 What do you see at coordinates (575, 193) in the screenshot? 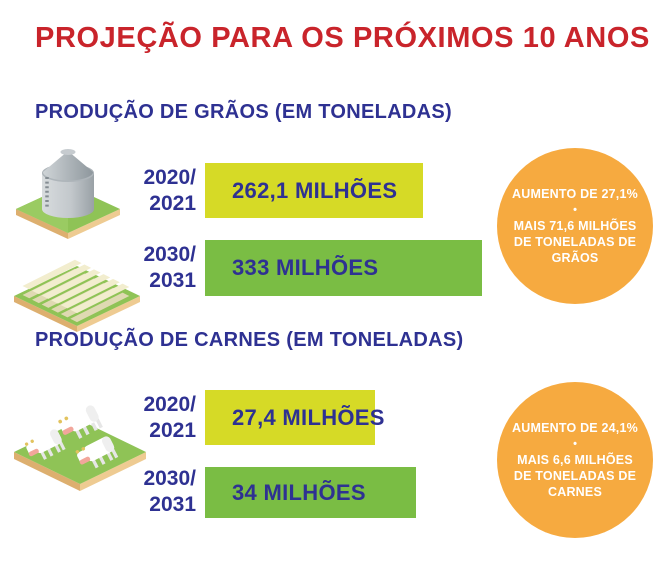
I see `grains-increase-percent: AUMENTO DE 27,1%` at bounding box center [575, 193].